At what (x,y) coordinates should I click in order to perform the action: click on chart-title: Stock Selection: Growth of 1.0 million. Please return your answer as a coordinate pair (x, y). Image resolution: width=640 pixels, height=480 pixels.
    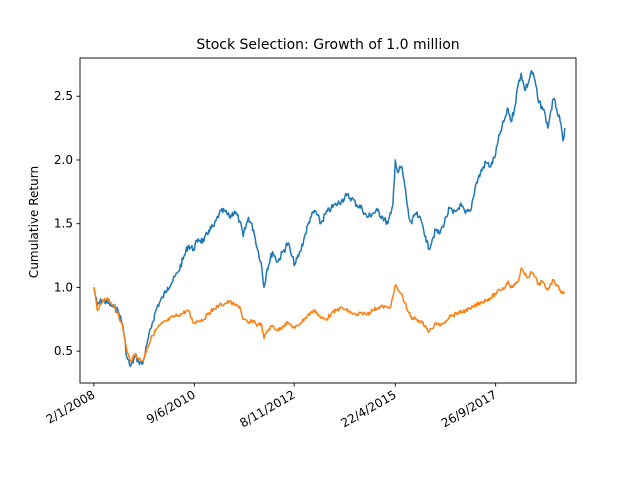
    Looking at the image, I should click on (327, 45).